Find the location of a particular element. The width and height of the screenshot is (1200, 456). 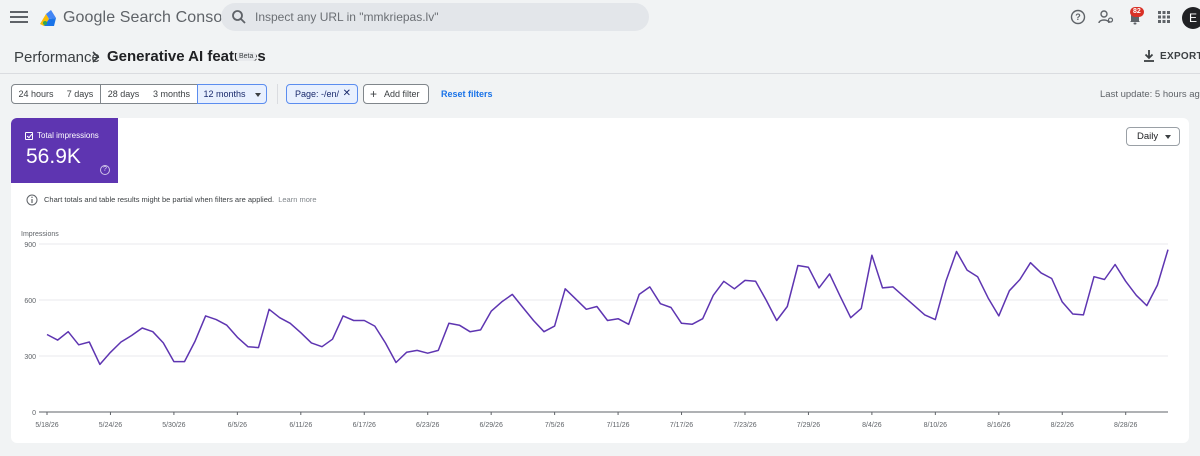

last-update-text: Last update: 5 hours ago is located at coordinates (1150, 94).